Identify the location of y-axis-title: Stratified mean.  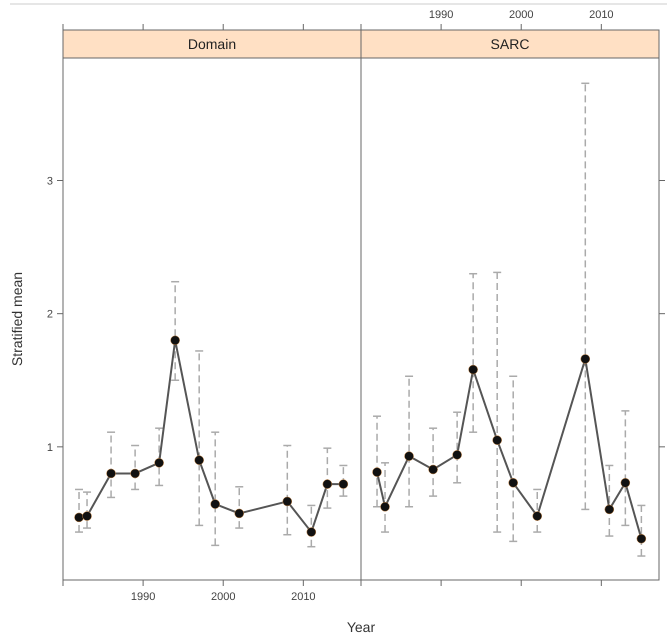
(17, 319).